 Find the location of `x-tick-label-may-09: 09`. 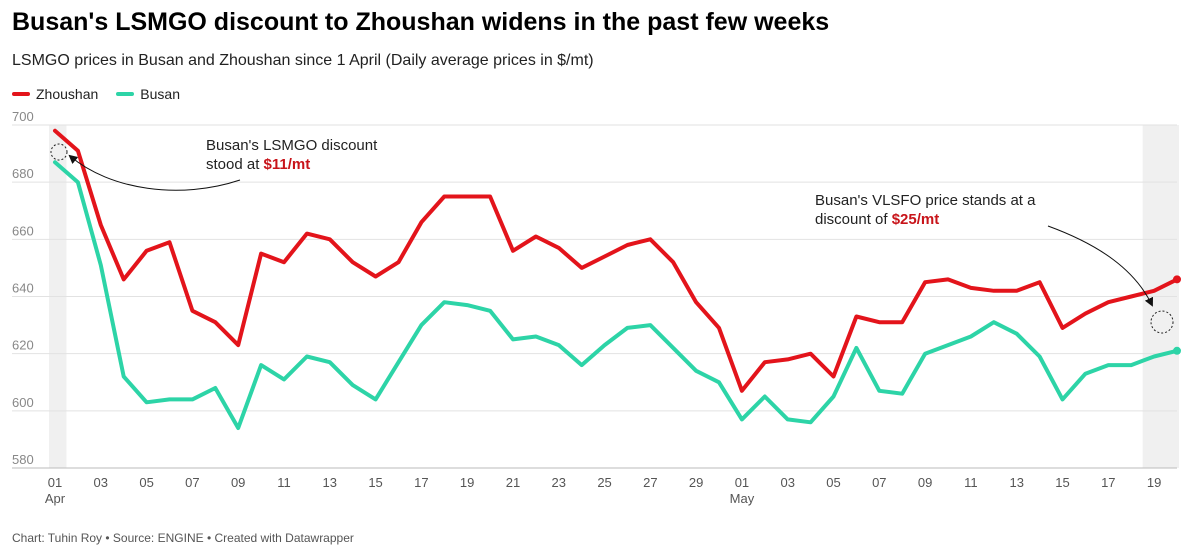

x-tick-label-may-09: 09 is located at coordinates (925, 482).